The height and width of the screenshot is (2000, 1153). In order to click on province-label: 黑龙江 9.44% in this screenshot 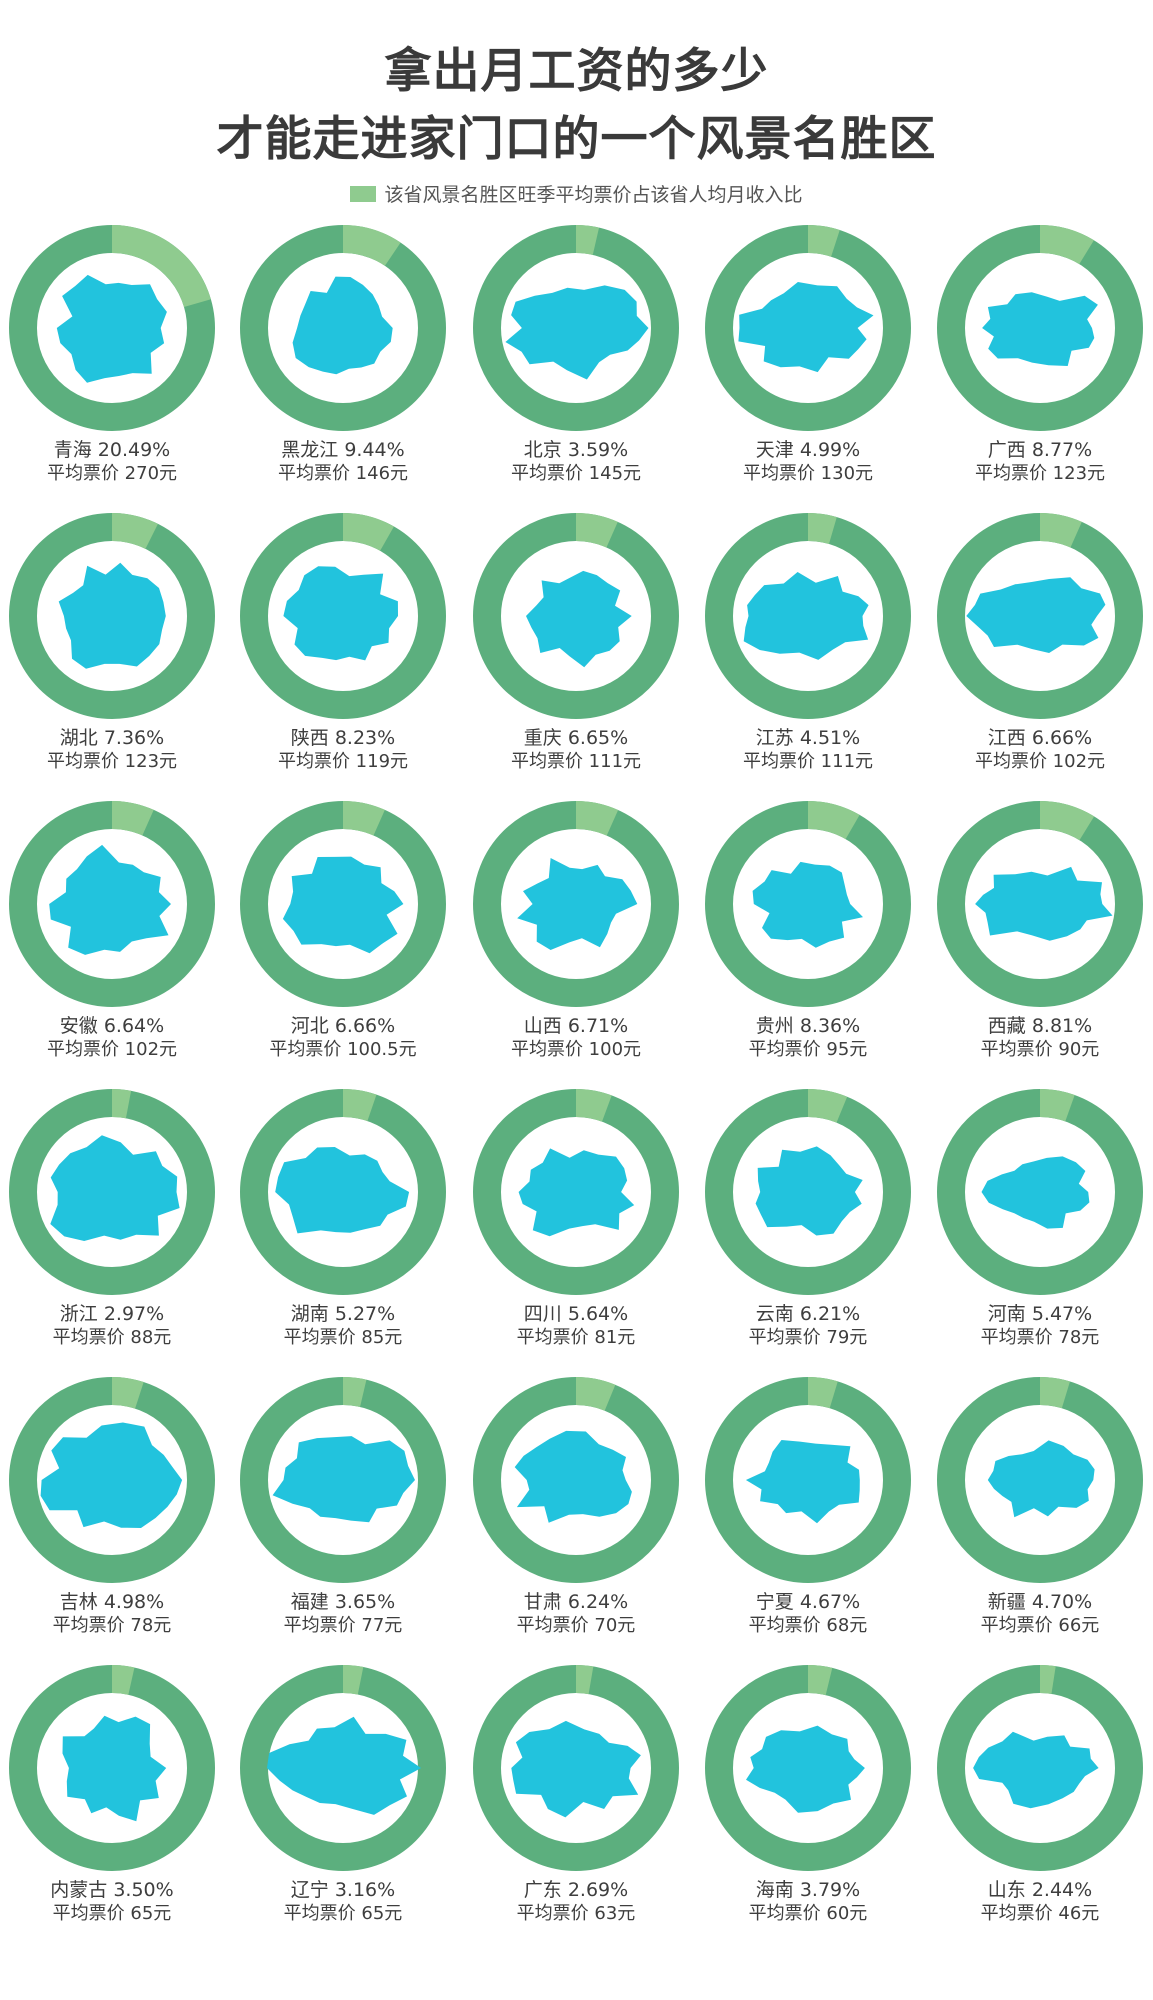, I will do `click(342, 450)`.